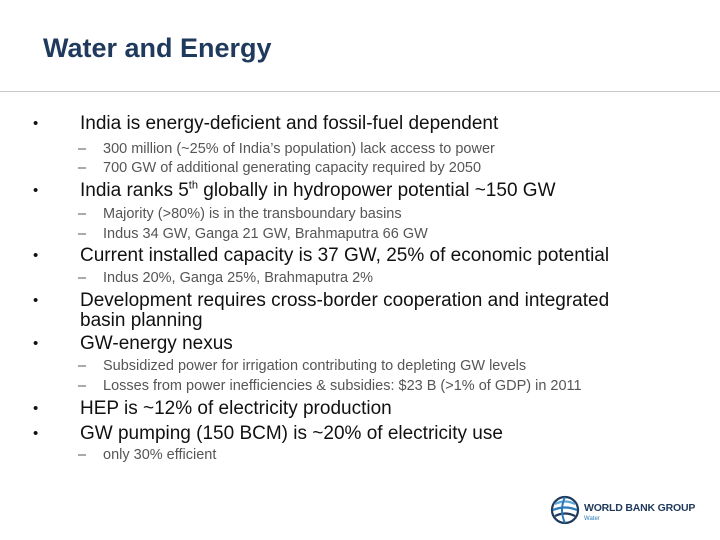  I want to click on globe-logo-icon, so click(565, 510).